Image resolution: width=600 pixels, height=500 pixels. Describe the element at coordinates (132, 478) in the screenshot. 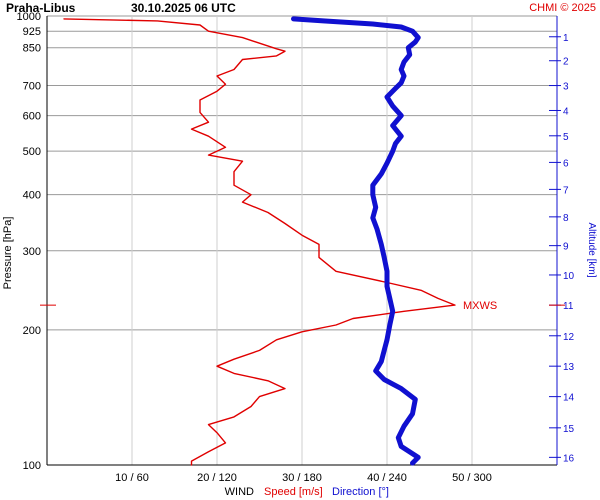

I see `x-tick-label: 10 / 60` at that location.